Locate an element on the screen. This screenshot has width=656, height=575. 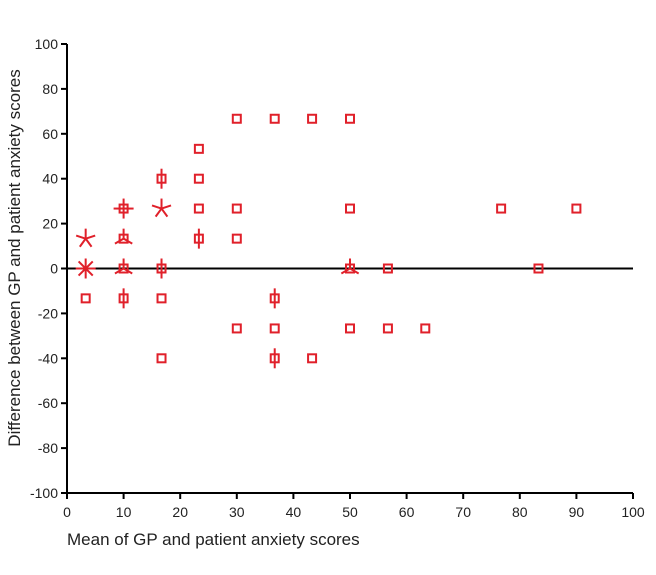
y-tick-label: -100 is located at coordinates (44, 493).